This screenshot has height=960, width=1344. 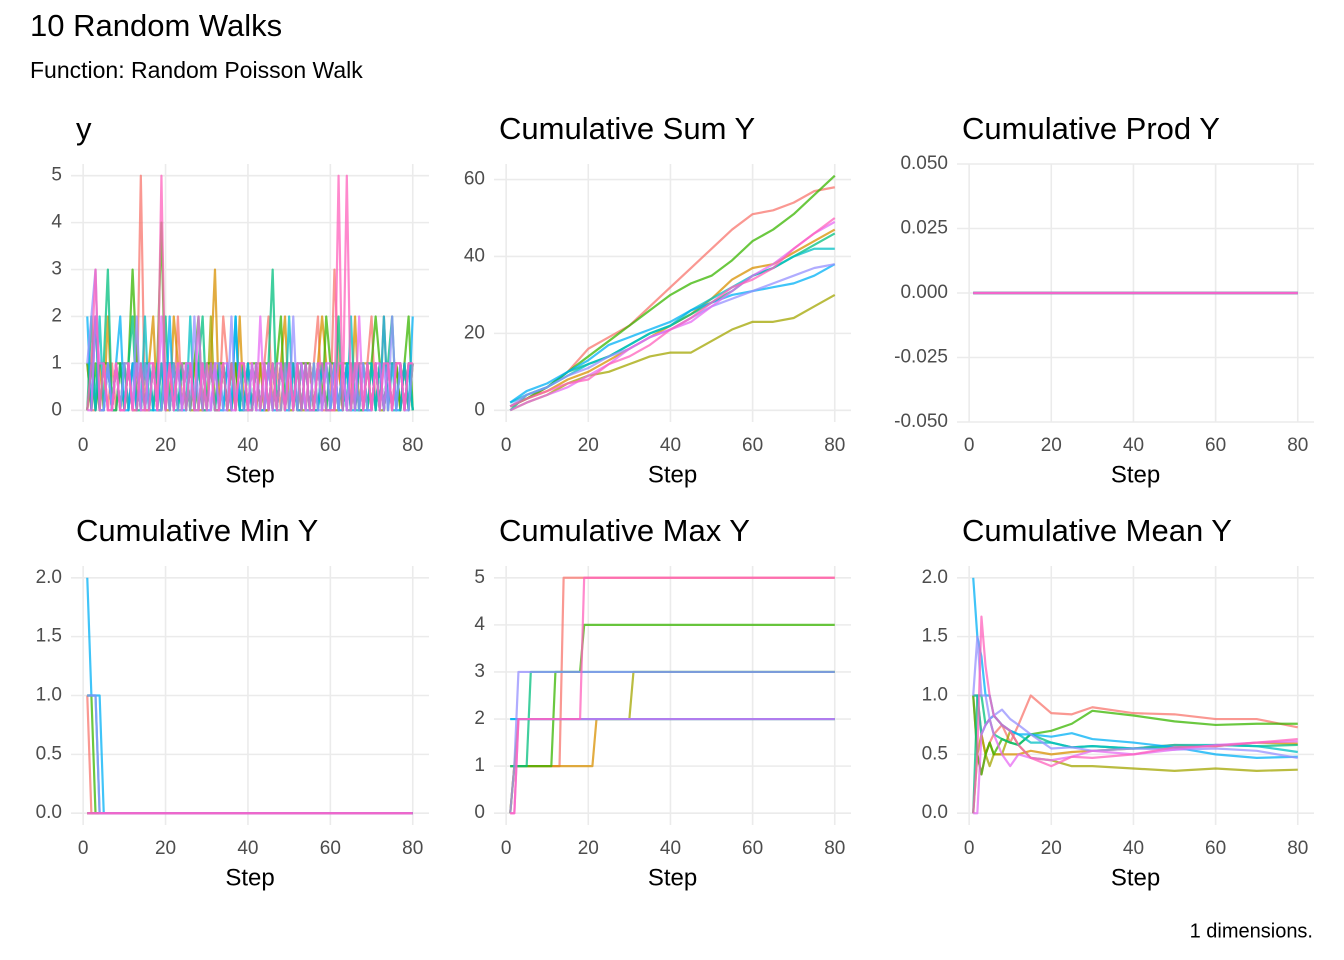 I want to click on panel: y 0 1 2 3 4 5 0 20 40 60 80 Step, so click(x=240, y=299).